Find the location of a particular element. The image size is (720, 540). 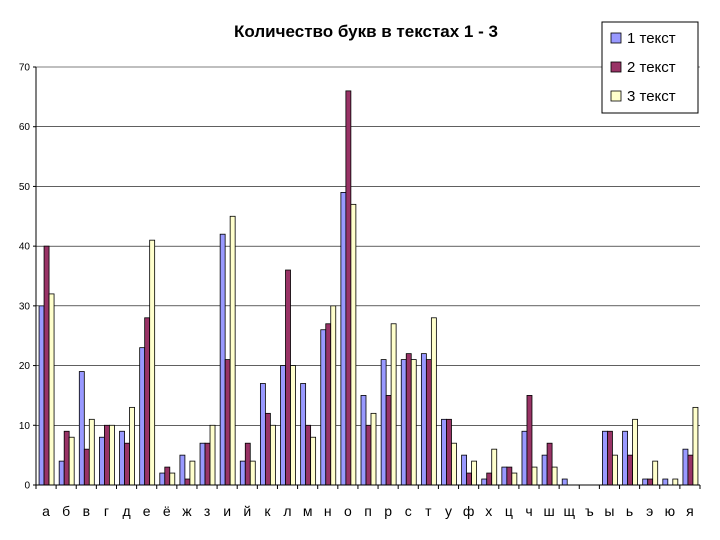

x-tick-label: ц is located at coordinates (509, 511).